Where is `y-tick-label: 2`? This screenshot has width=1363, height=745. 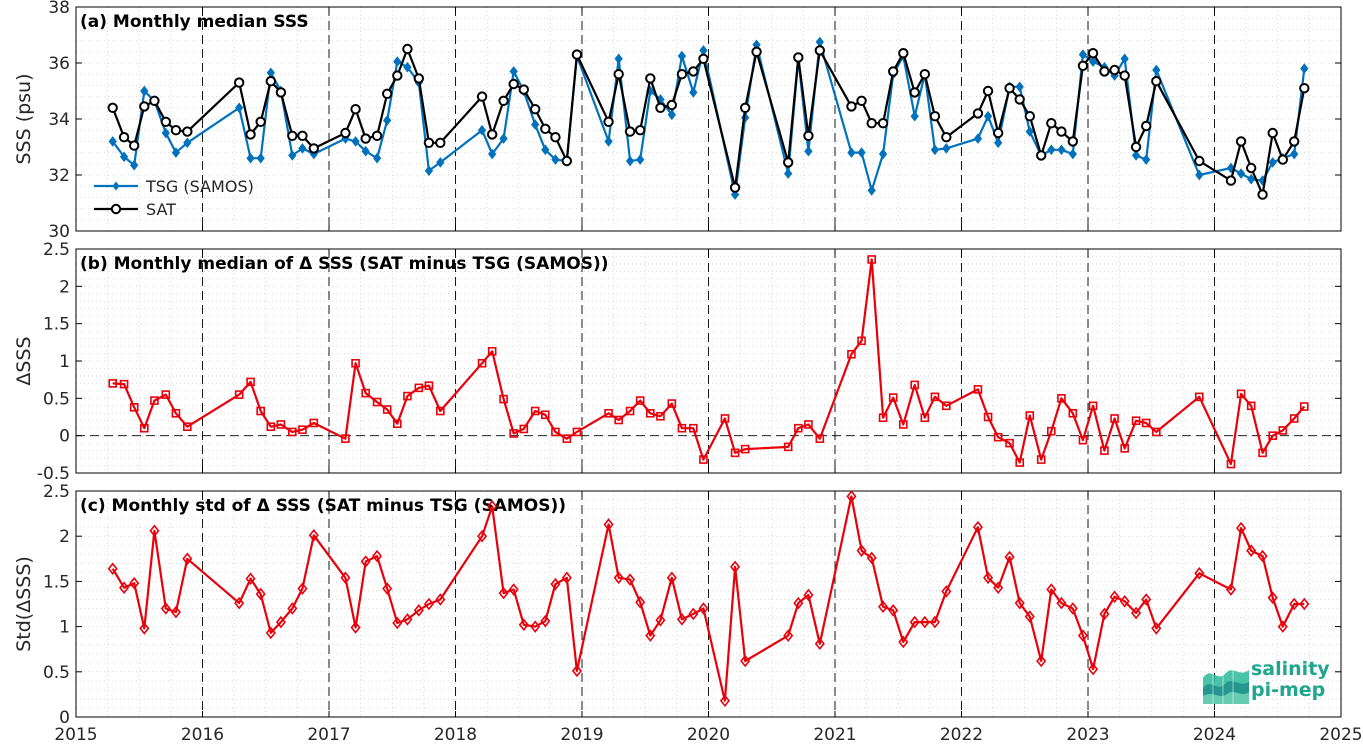
y-tick-label: 2 is located at coordinates (64, 287).